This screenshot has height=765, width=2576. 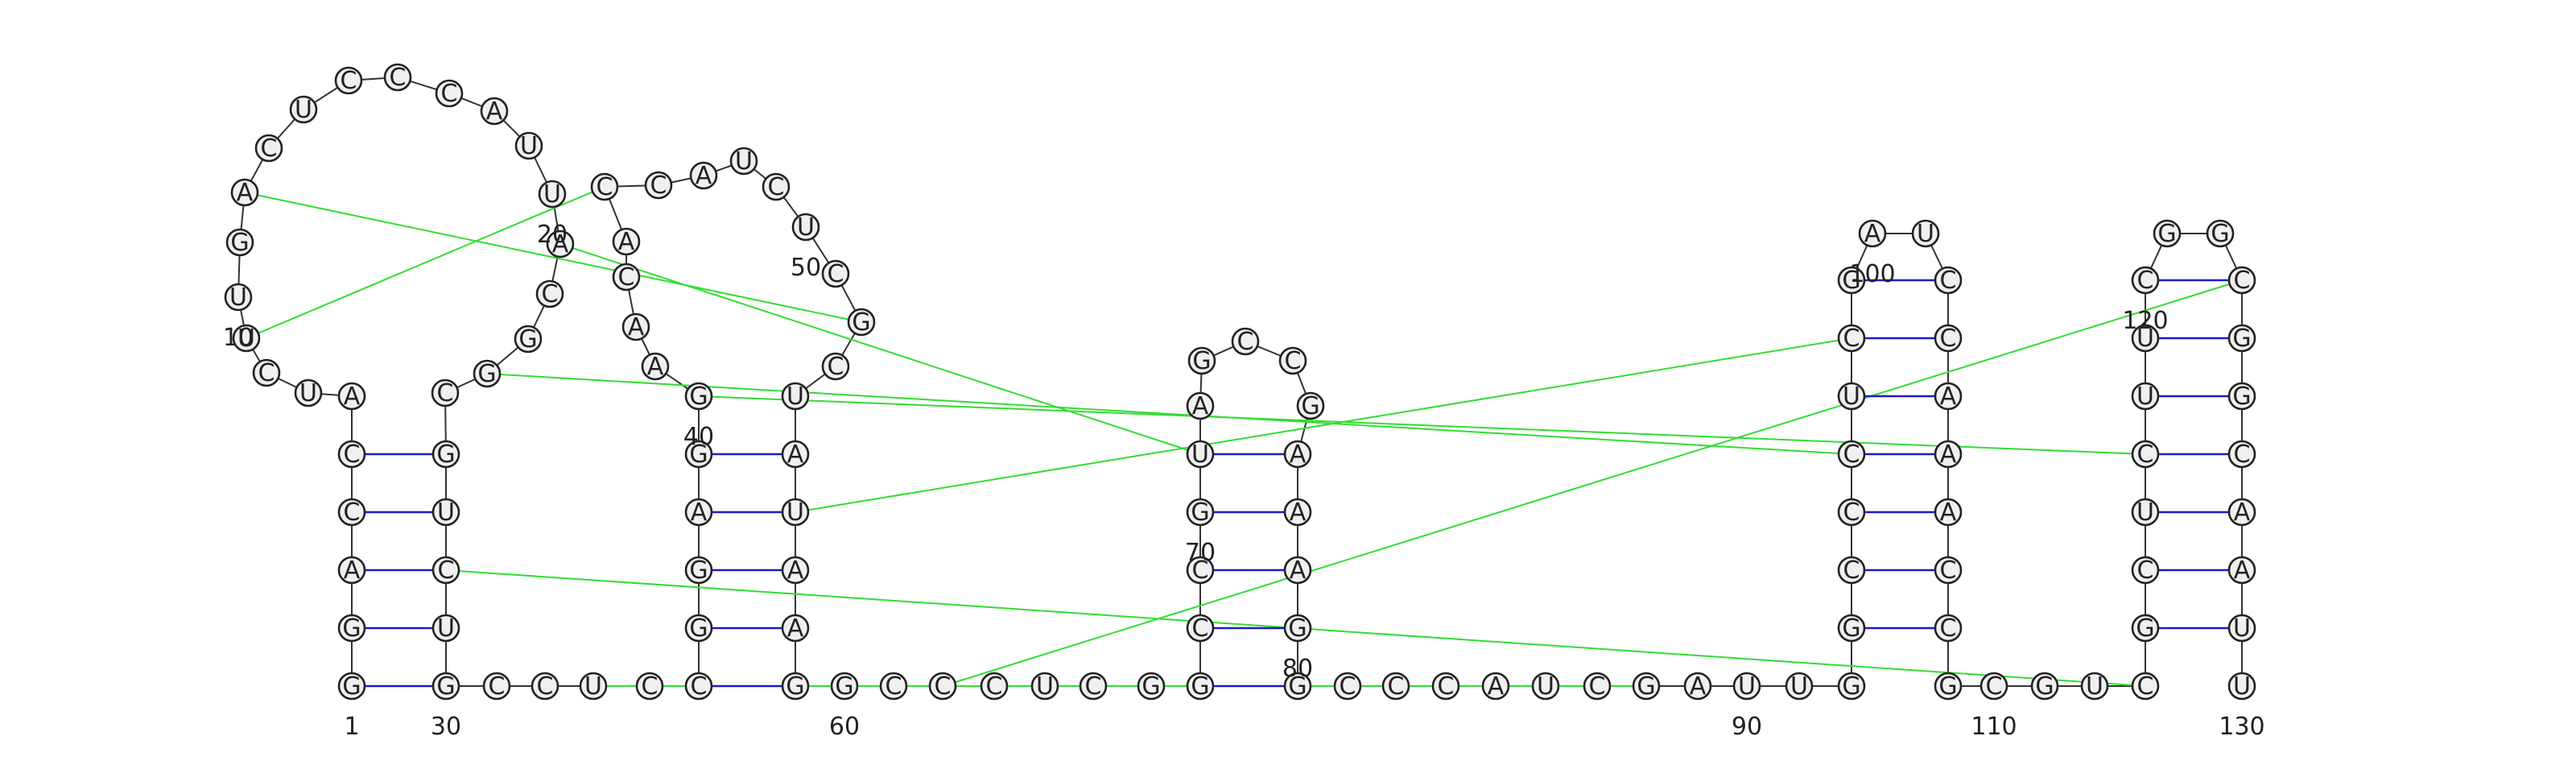 I want to click on position-label: 120, so click(x=2145, y=321).